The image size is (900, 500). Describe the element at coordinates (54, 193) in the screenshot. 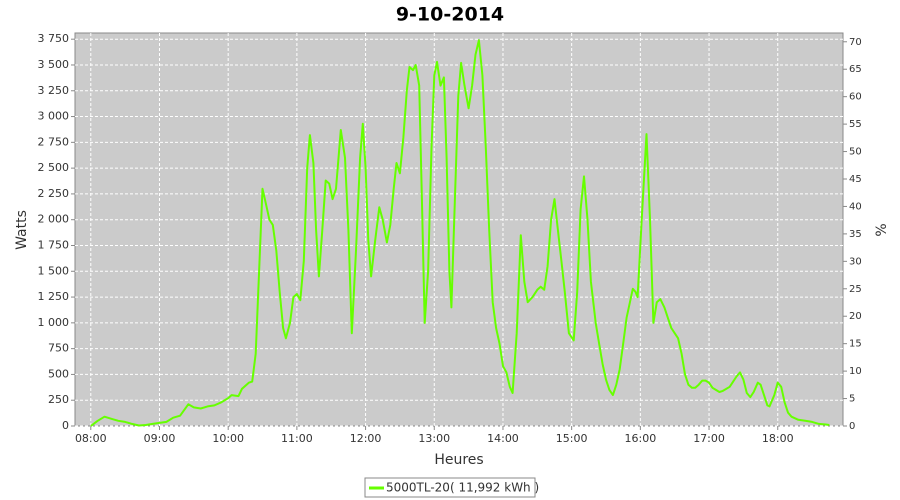

I see `y-tick-label: 2 250` at that location.